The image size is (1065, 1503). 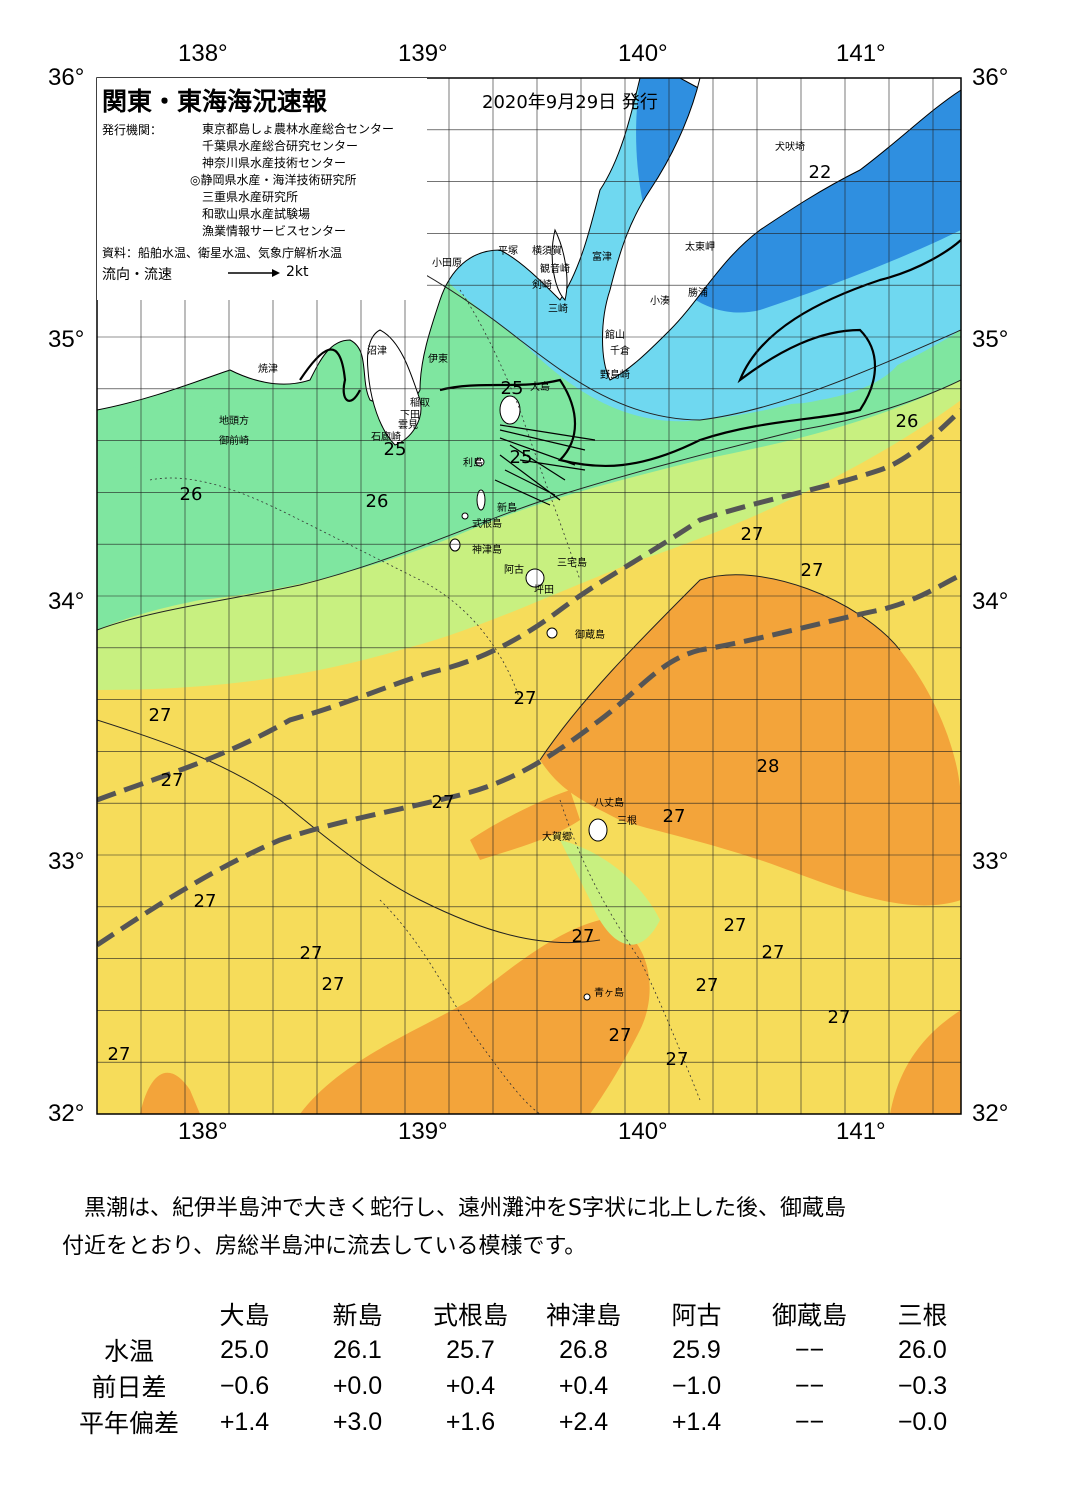 I want to click on current-legend-scale: 2kt, so click(x=297, y=272).